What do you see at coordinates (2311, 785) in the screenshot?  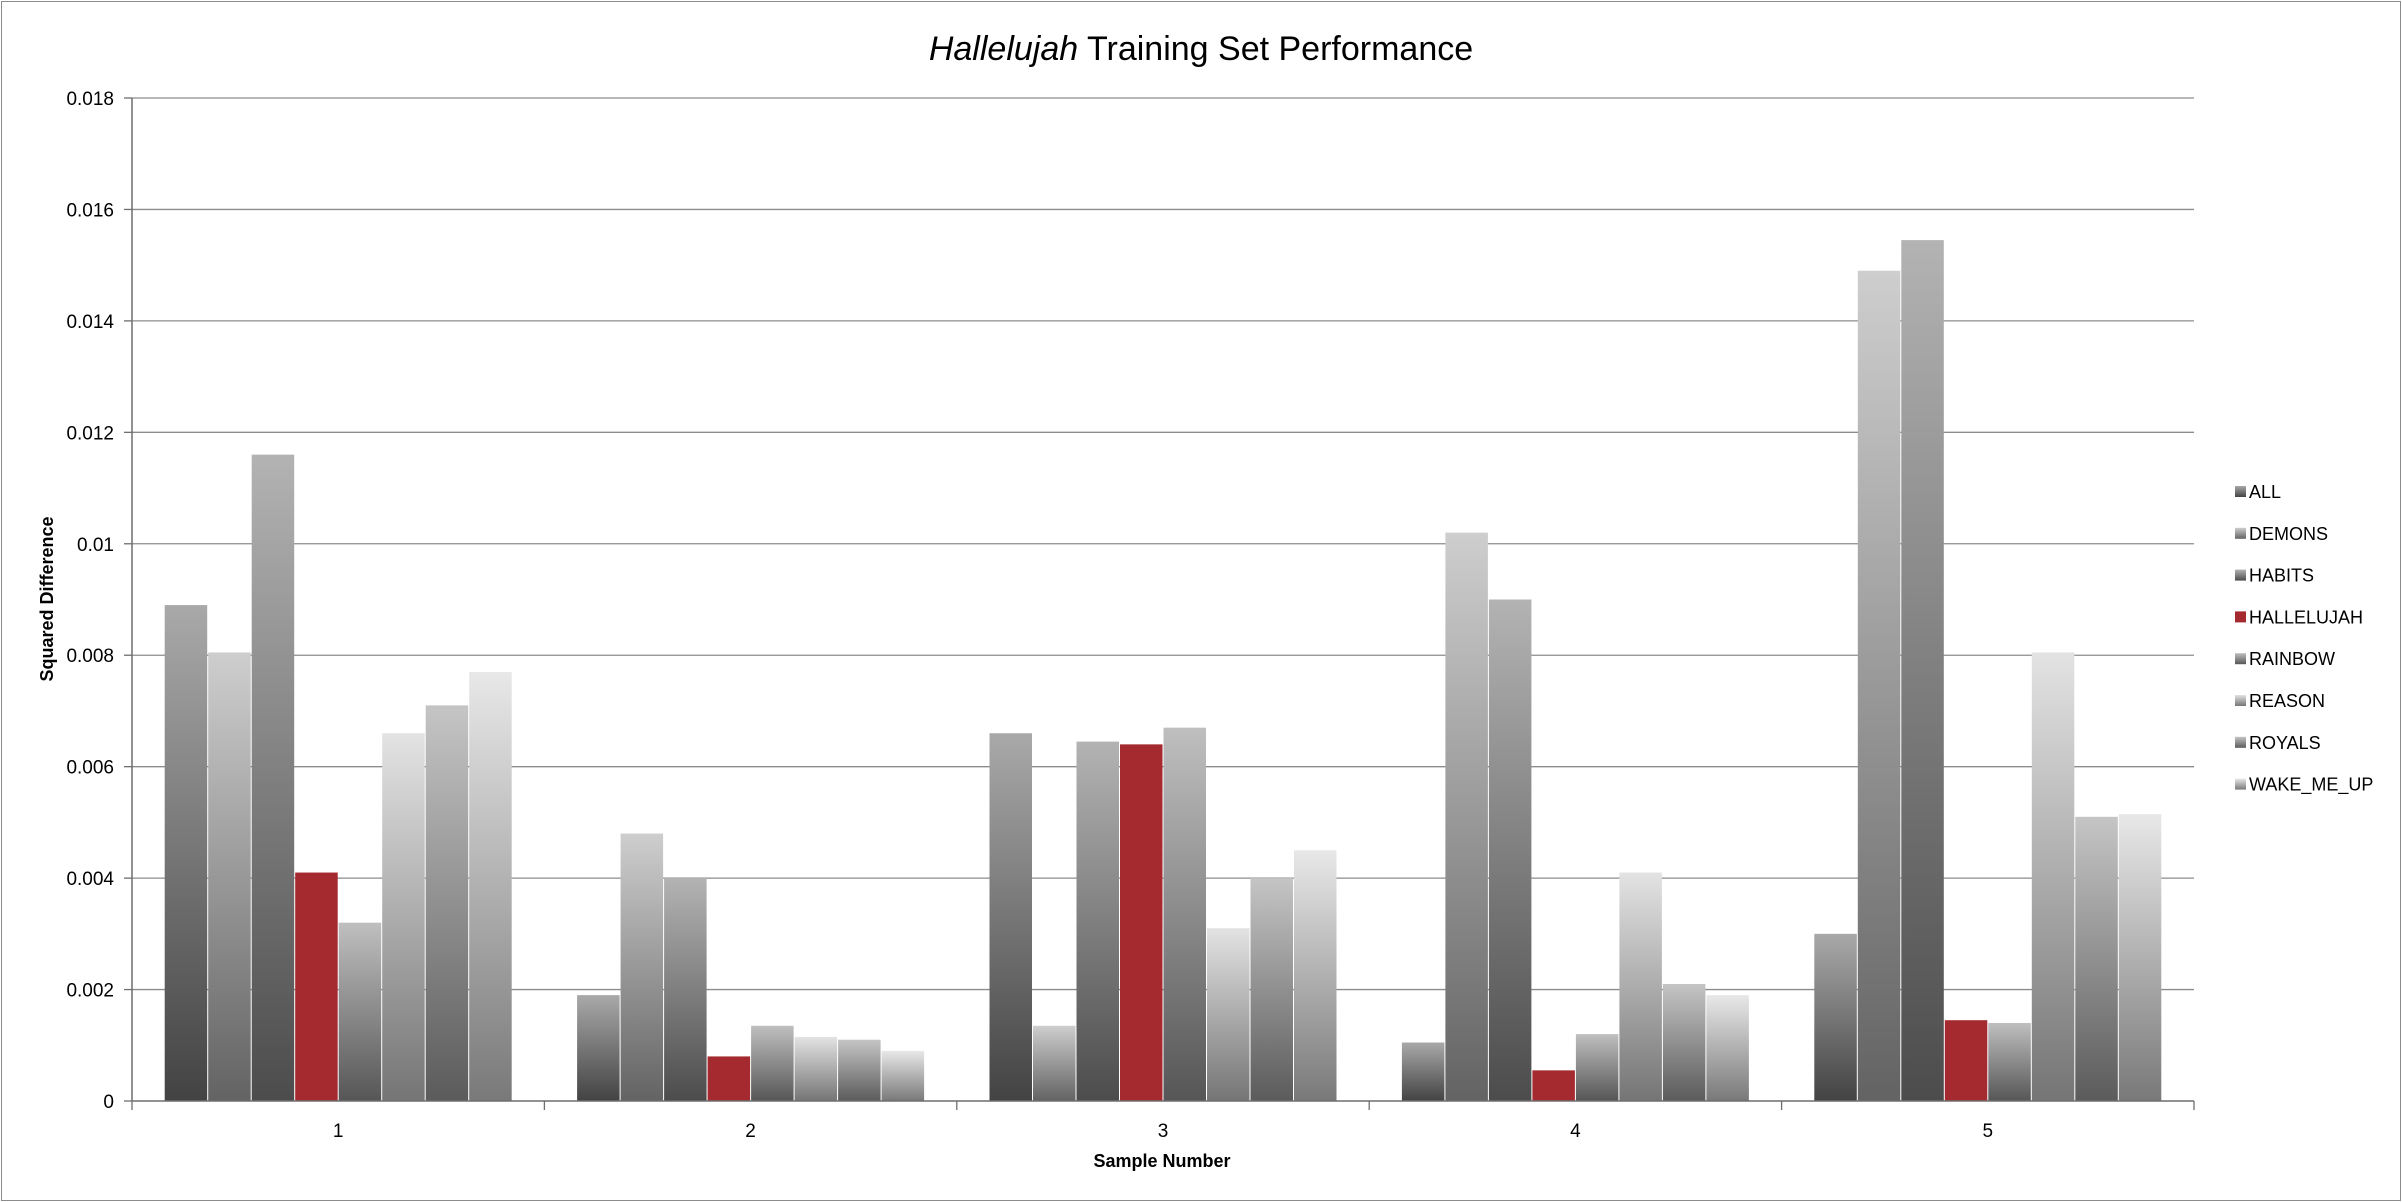 I see `legend-label: WAKE_ME_UP` at bounding box center [2311, 785].